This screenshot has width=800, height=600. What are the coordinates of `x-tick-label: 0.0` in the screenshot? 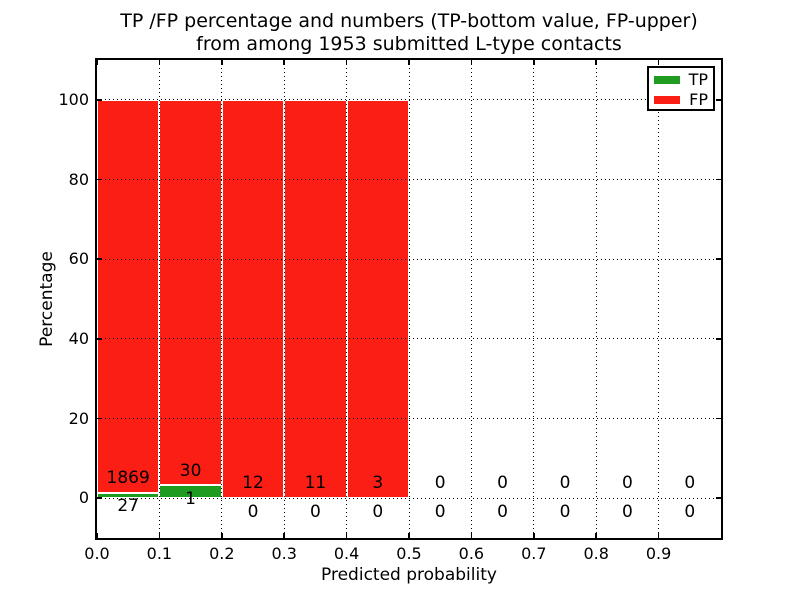 It's located at (97, 553).